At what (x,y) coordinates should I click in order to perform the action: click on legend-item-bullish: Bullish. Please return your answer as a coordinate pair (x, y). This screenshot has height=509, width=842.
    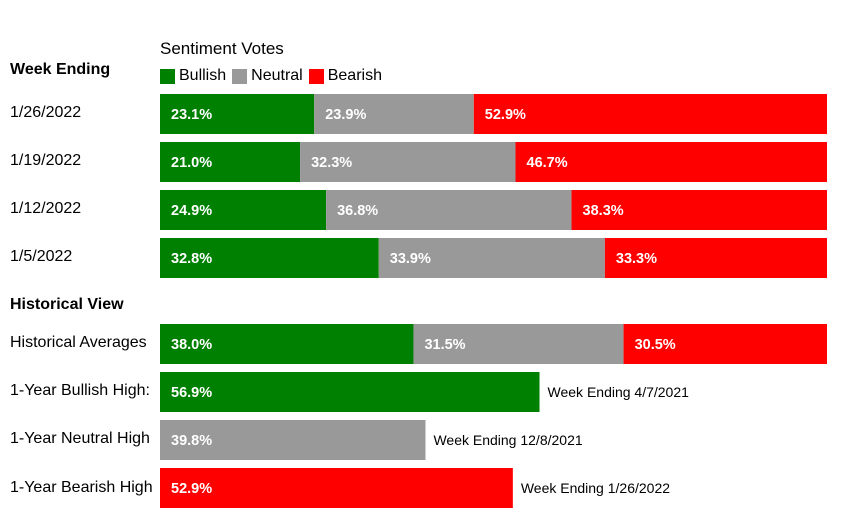
    Looking at the image, I should click on (193, 76).